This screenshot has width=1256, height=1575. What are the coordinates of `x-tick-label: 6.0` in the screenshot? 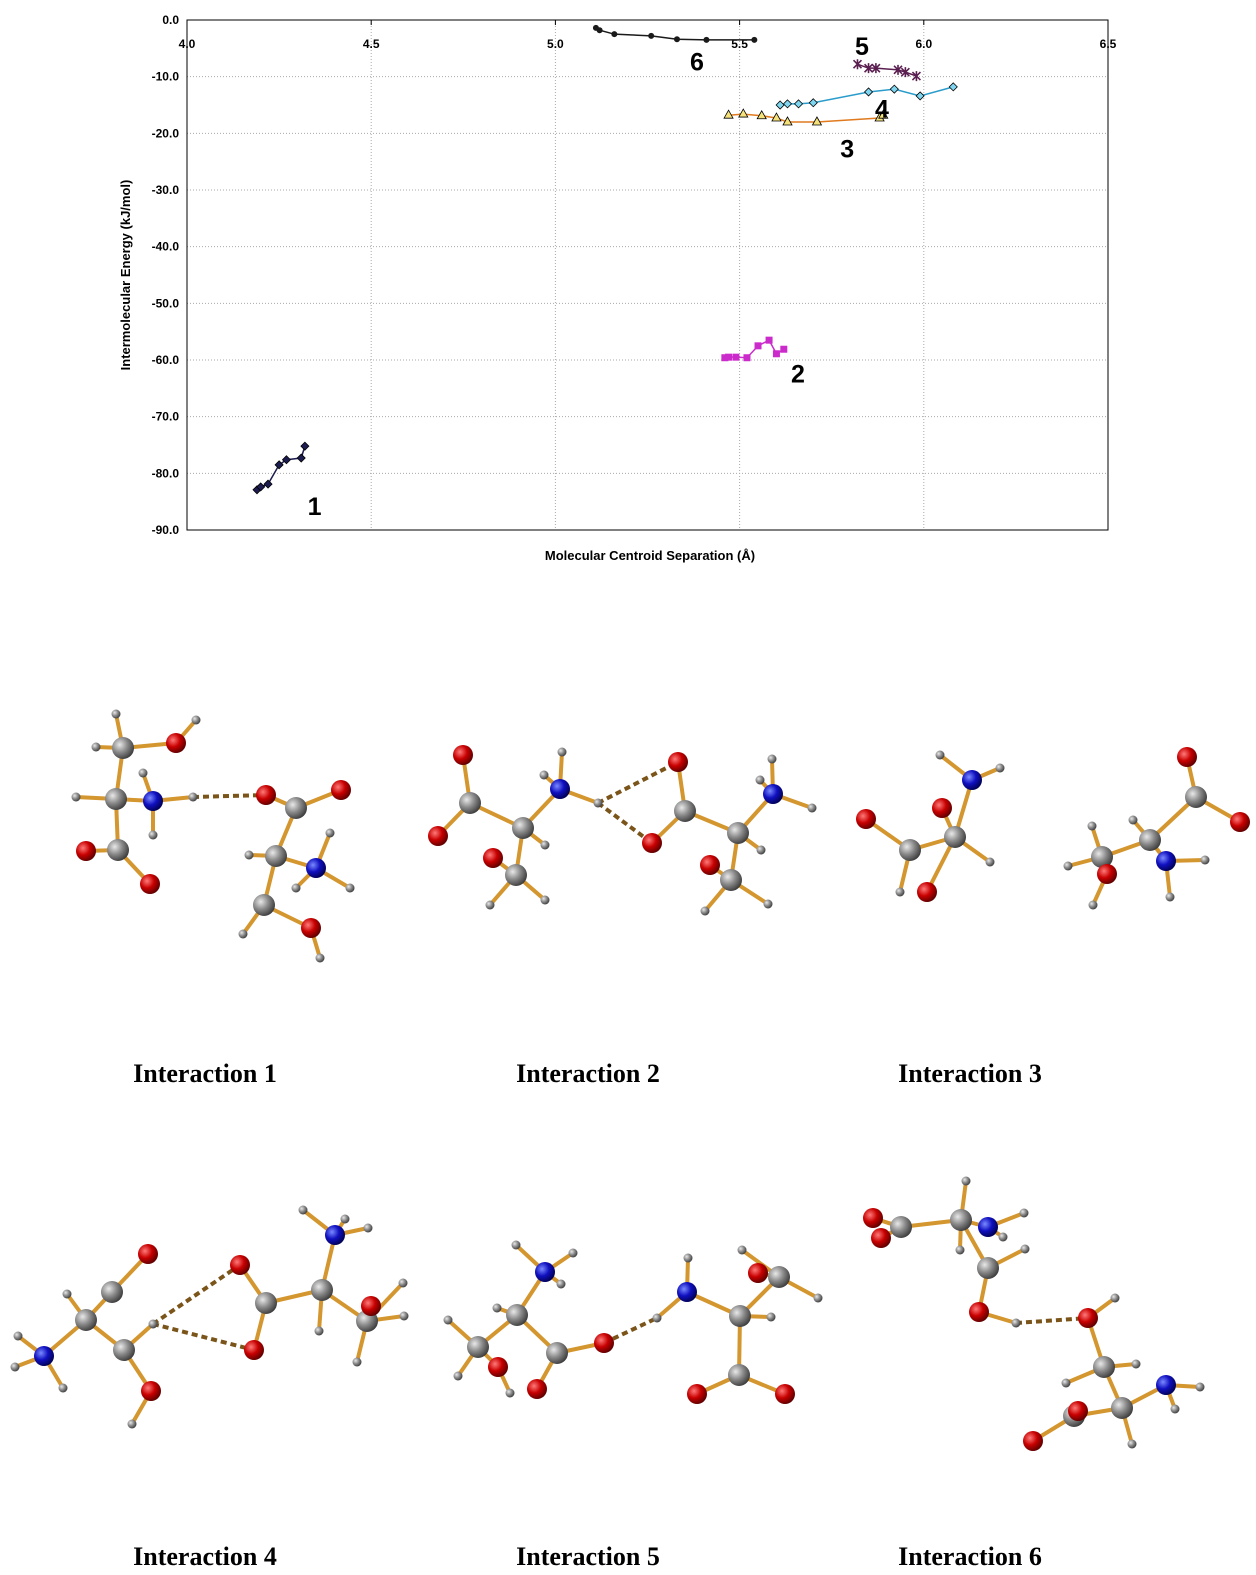 It's located at (923, 44).